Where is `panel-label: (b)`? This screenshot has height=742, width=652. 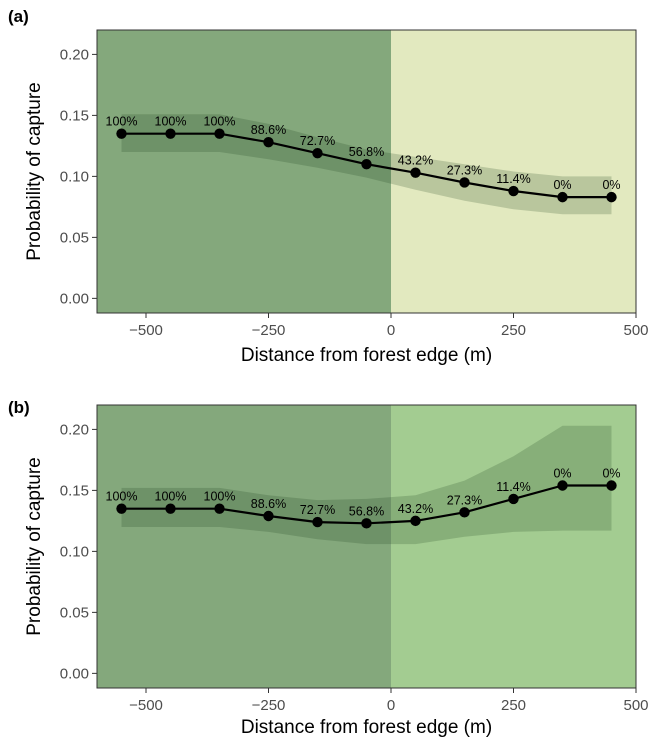
panel-label: (b) is located at coordinates (19, 407).